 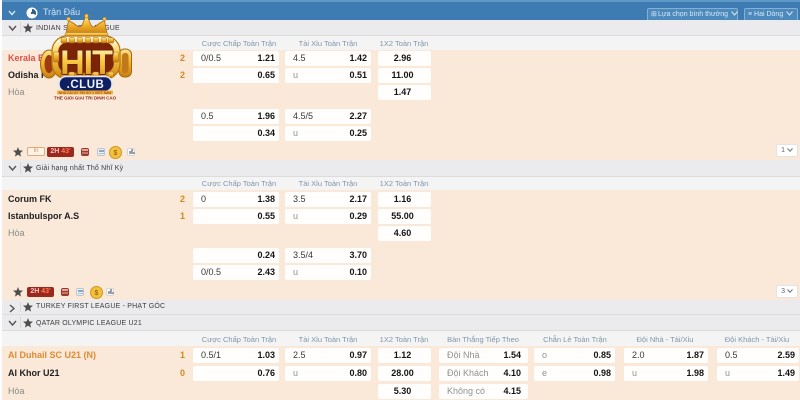 I want to click on svg-text: .CLUB, so click(x=86, y=85).